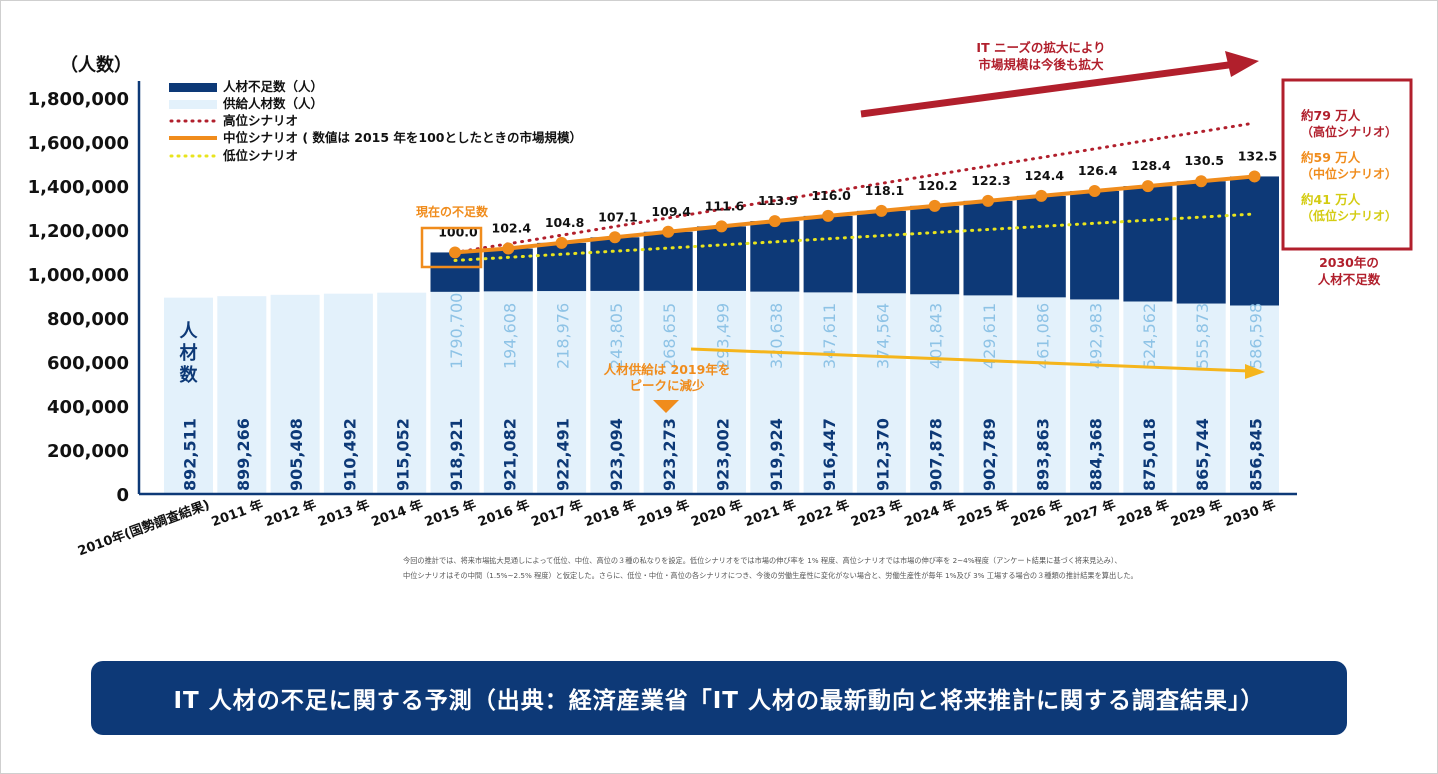  What do you see at coordinates (723, 336) in the screenshot?
I see `shortage-value-label: 293,499` at bounding box center [723, 336].